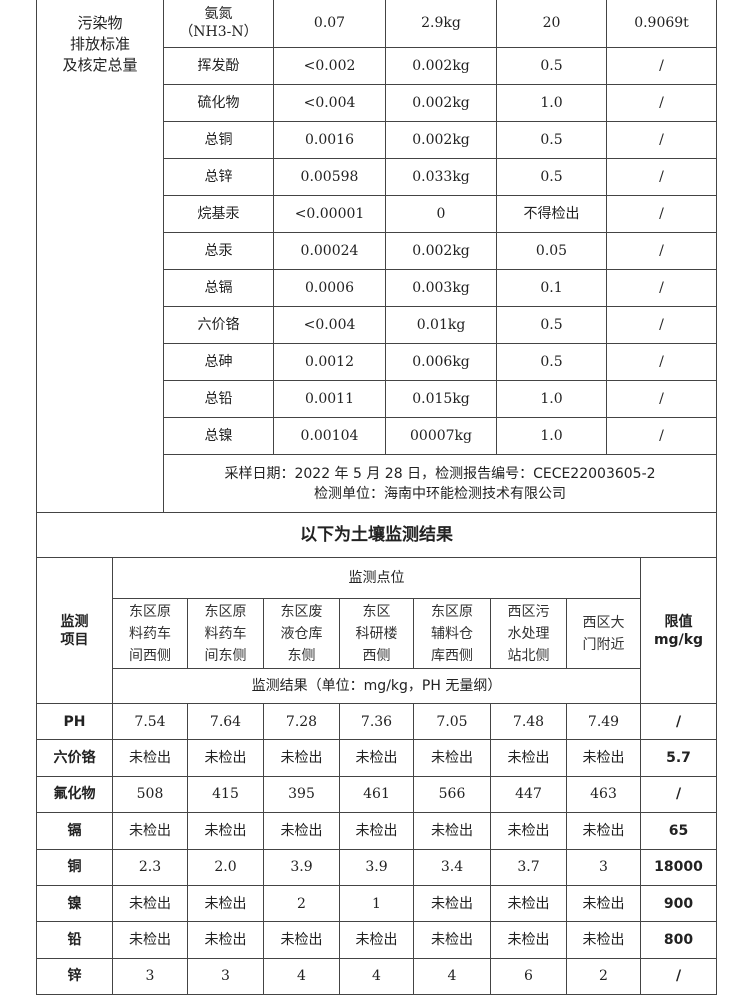 This screenshot has width=750, height=995. What do you see at coordinates (301, 794) in the screenshot?
I see `table-cell: 395` at bounding box center [301, 794].